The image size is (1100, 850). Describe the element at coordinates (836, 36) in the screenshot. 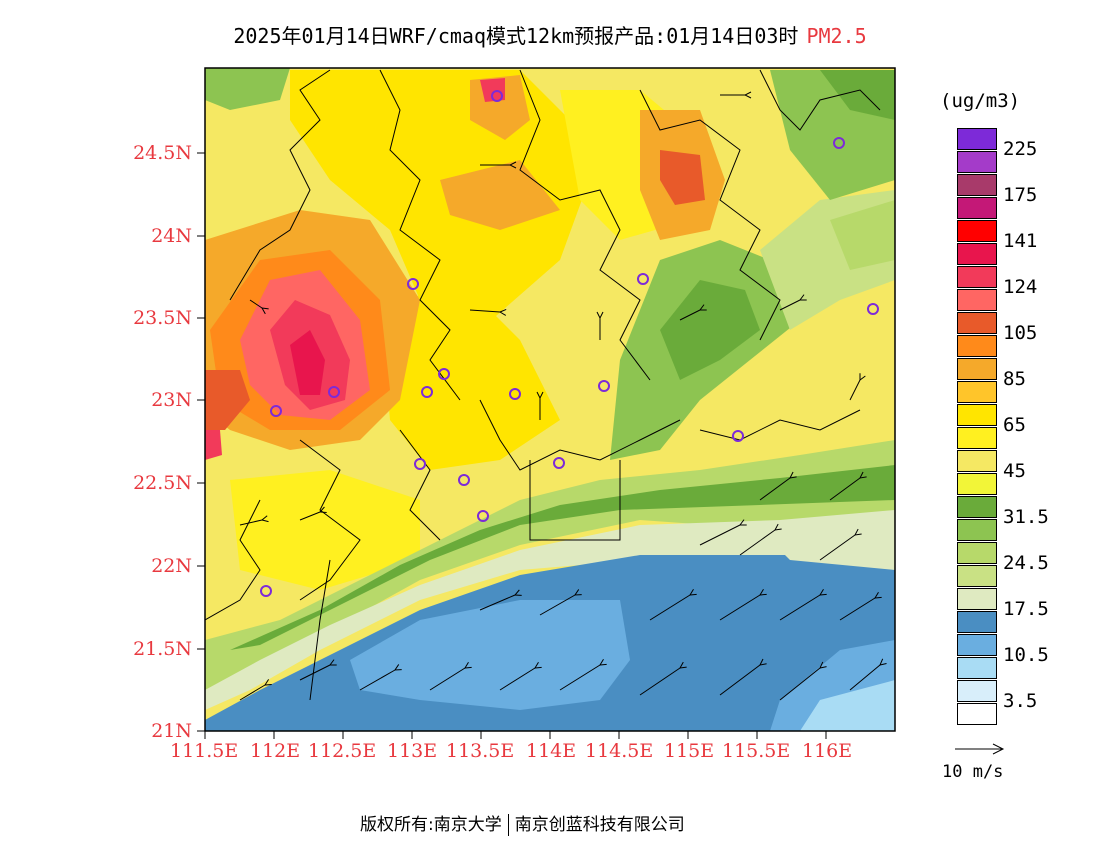

I see `pollutant-label: PM2.5` at that location.